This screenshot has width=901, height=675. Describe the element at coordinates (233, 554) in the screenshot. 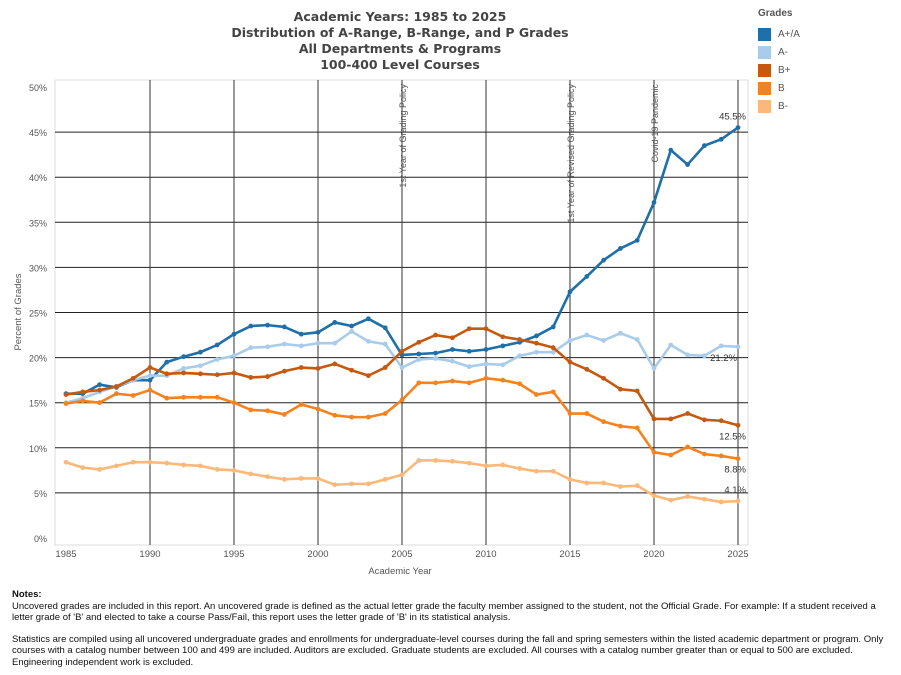

I see `x-tick-label: 1995` at that location.